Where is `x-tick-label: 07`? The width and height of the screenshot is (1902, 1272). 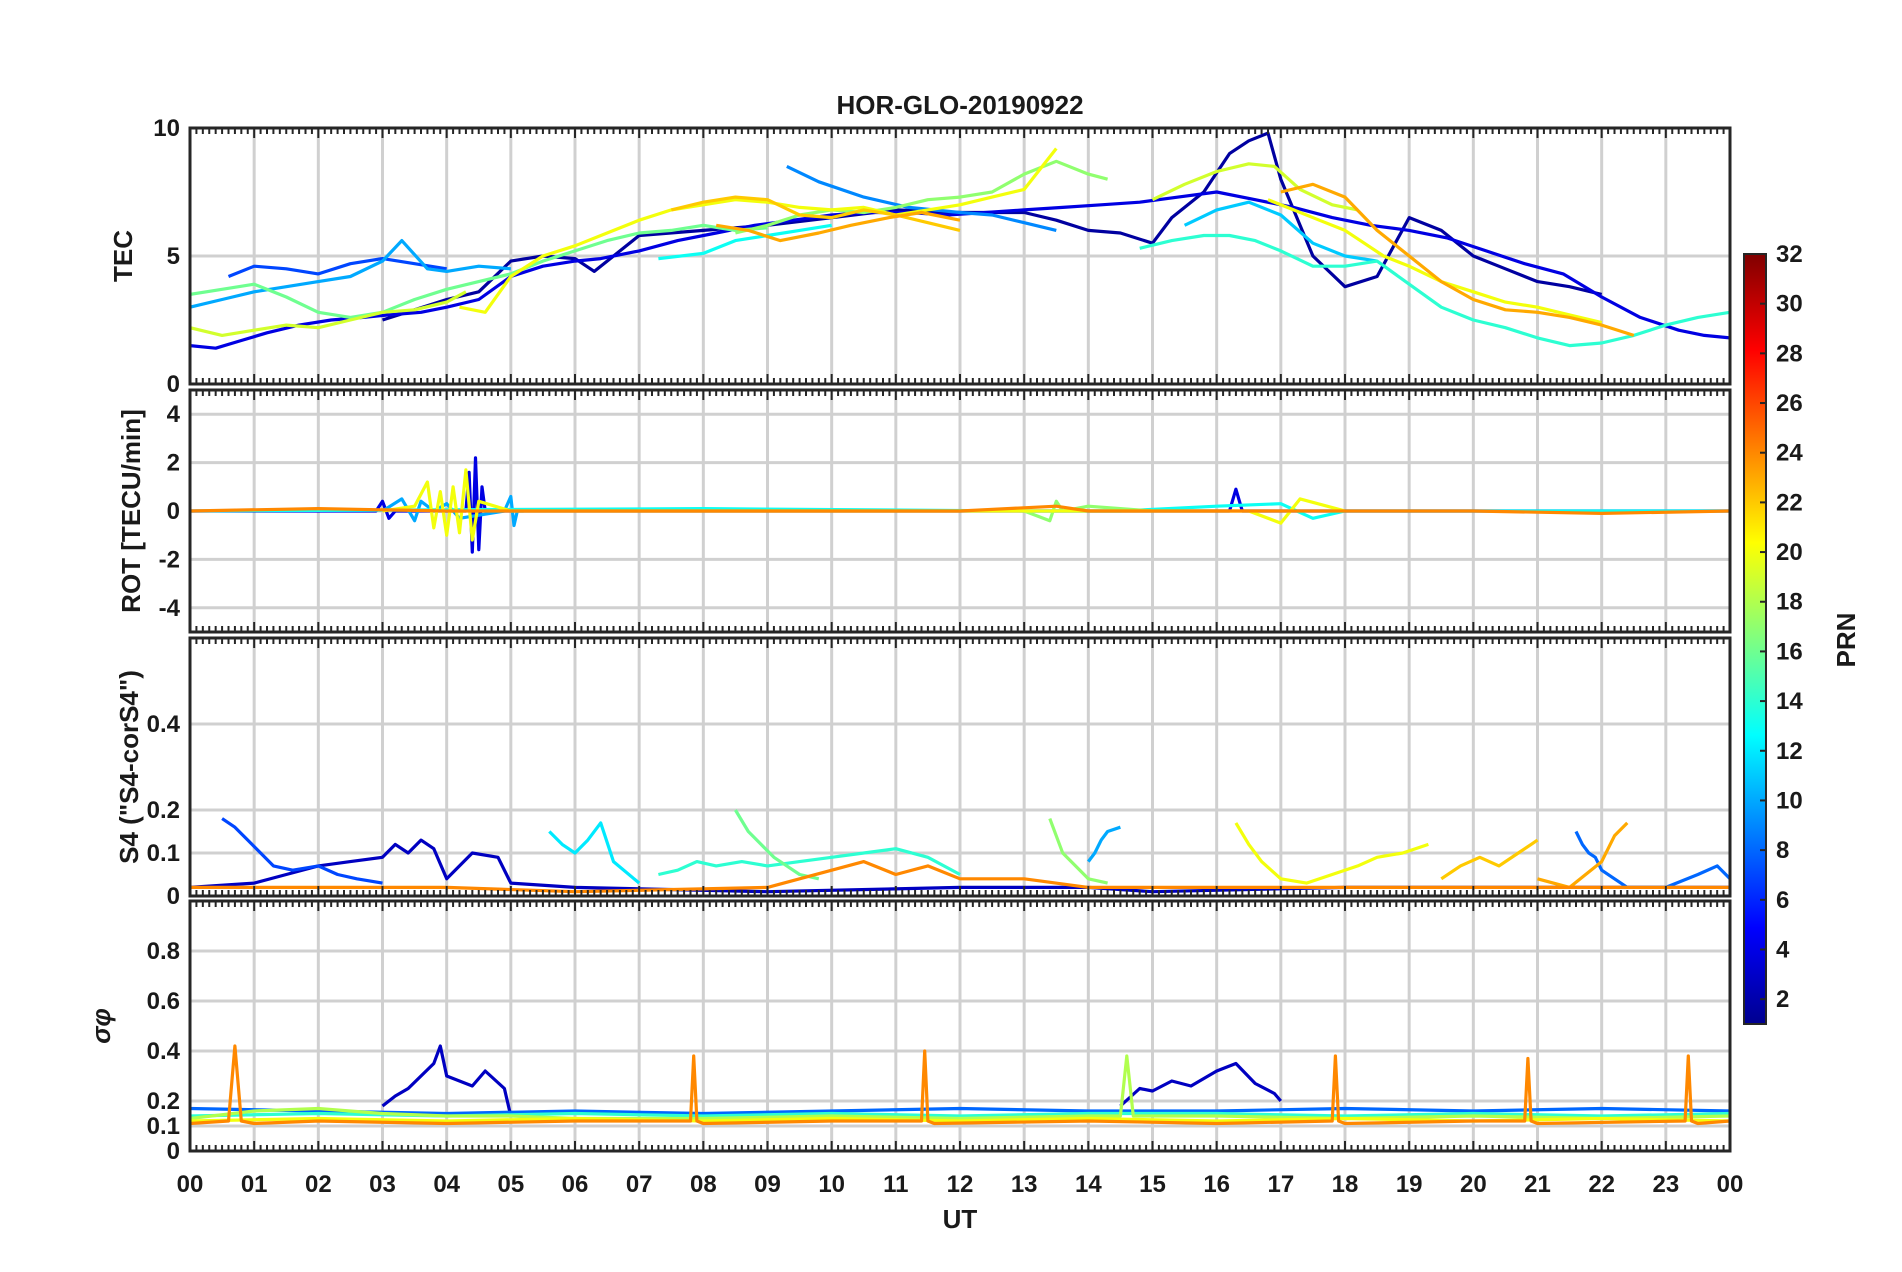
x-tick-label: 07 is located at coordinates (639, 1184).